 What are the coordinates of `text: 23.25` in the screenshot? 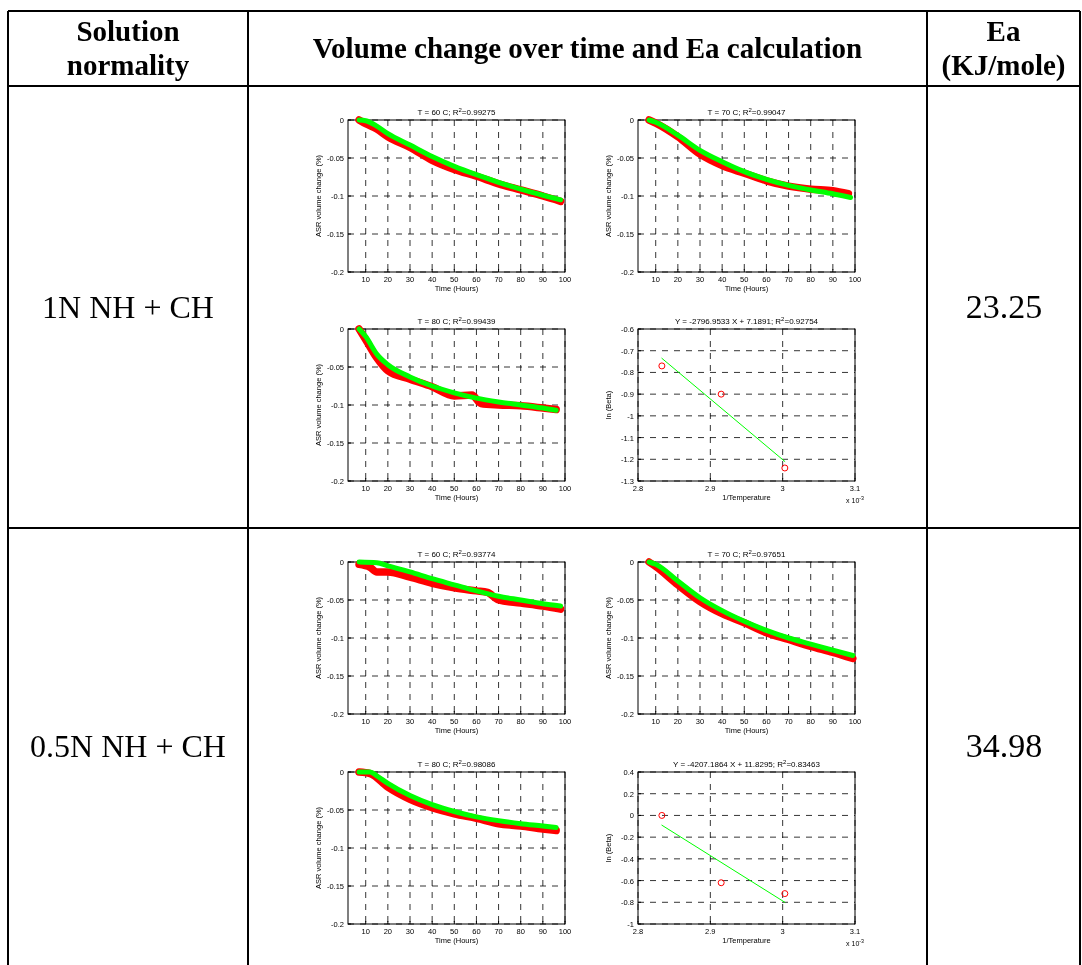 It's located at (1004, 306).